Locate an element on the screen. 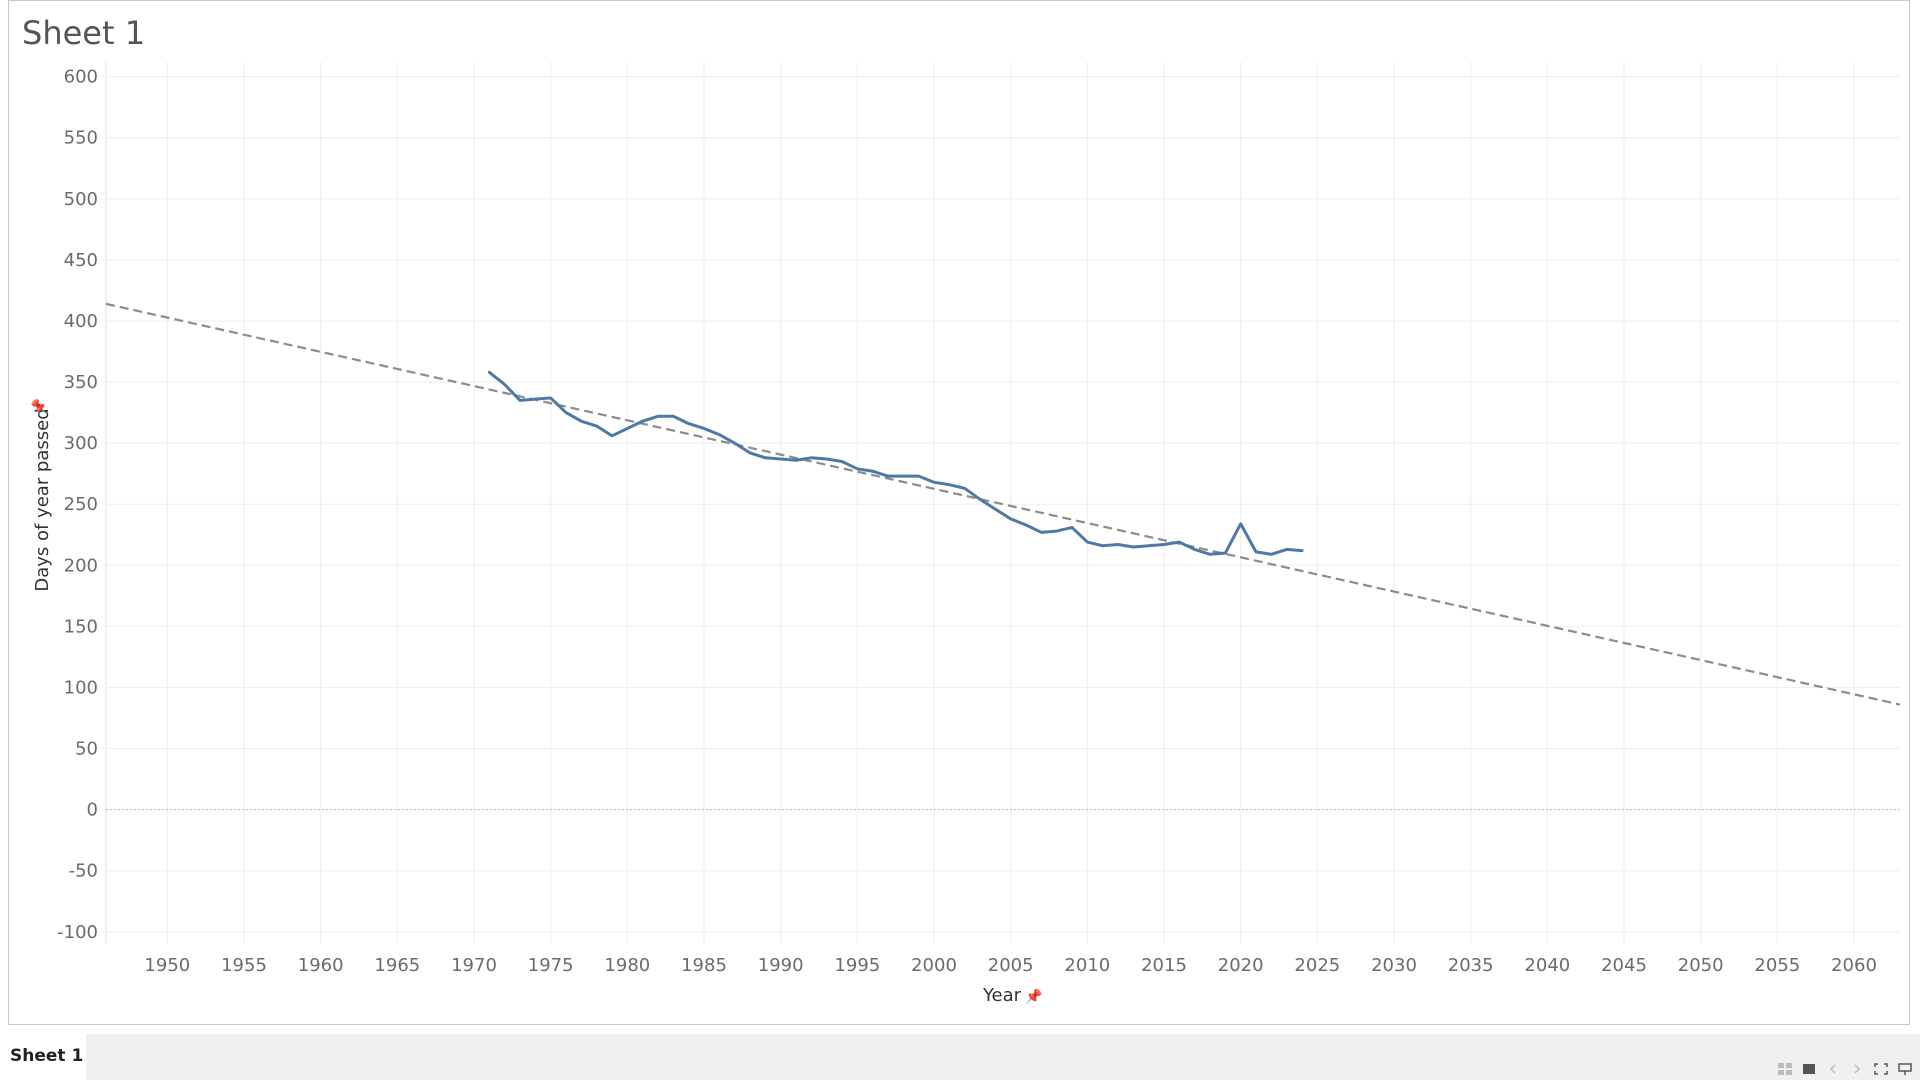 This screenshot has width=1920, height=1080. x-tick-label: 1980 is located at coordinates (627, 965).